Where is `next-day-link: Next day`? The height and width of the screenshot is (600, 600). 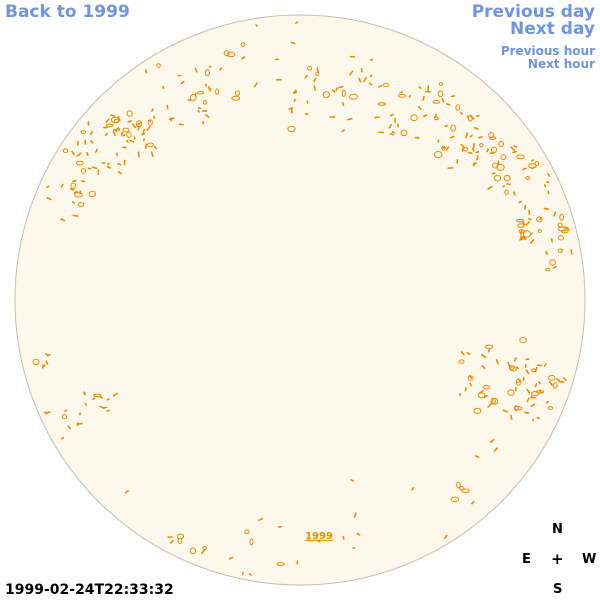 next-day-link: Next day is located at coordinates (552, 29).